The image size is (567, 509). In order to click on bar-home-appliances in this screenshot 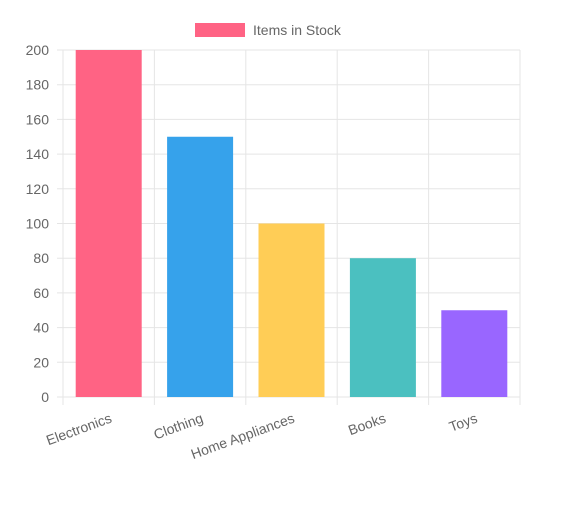, I will do `click(291, 310)`.